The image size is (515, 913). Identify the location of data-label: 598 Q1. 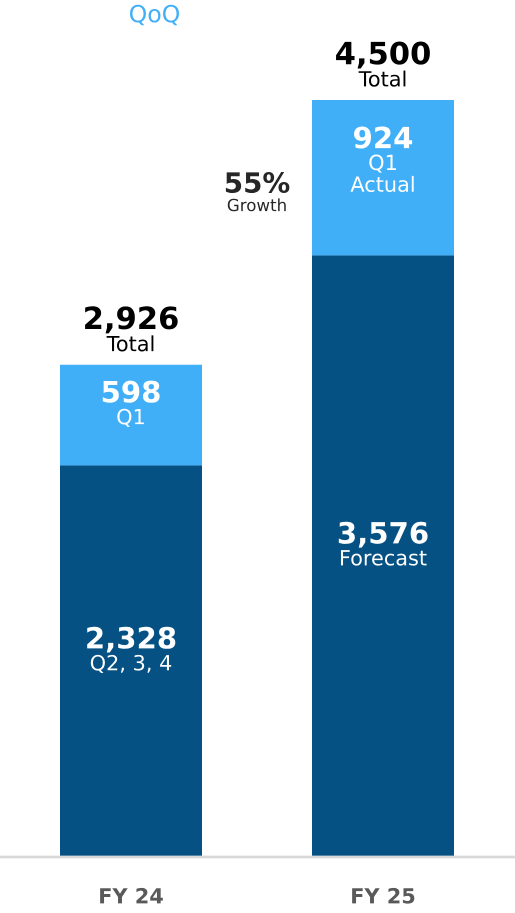
(131, 403).